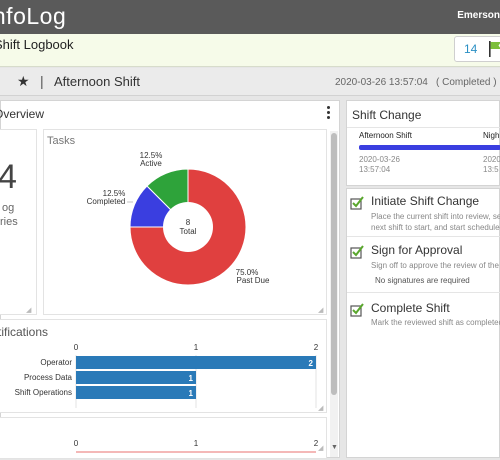 The height and width of the screenshot is (460, 500). Describe the element at coordinates (328, 113) in the screenshot. I see `more-vert-icon` at that location.